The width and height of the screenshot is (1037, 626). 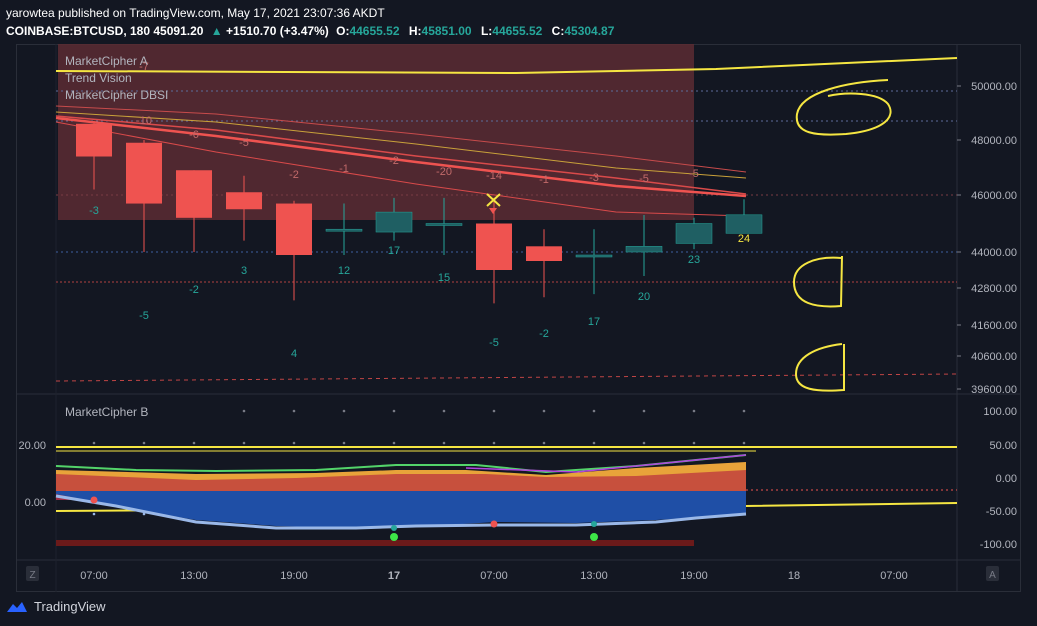 What do you see at coordinates (70, 606) in the screenshot?
I see `tradingview-logo-text: TradingView` at bounding box center [70, 606].